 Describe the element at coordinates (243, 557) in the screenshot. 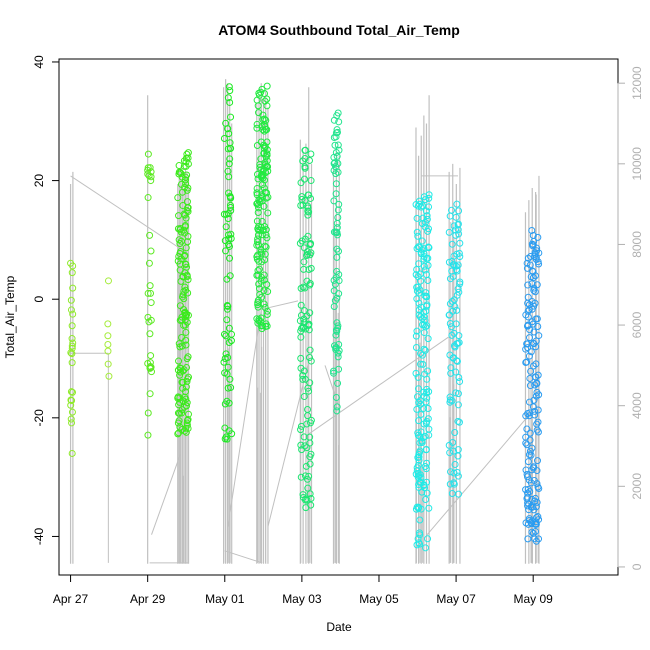

I see `altitude-connector` at that location.